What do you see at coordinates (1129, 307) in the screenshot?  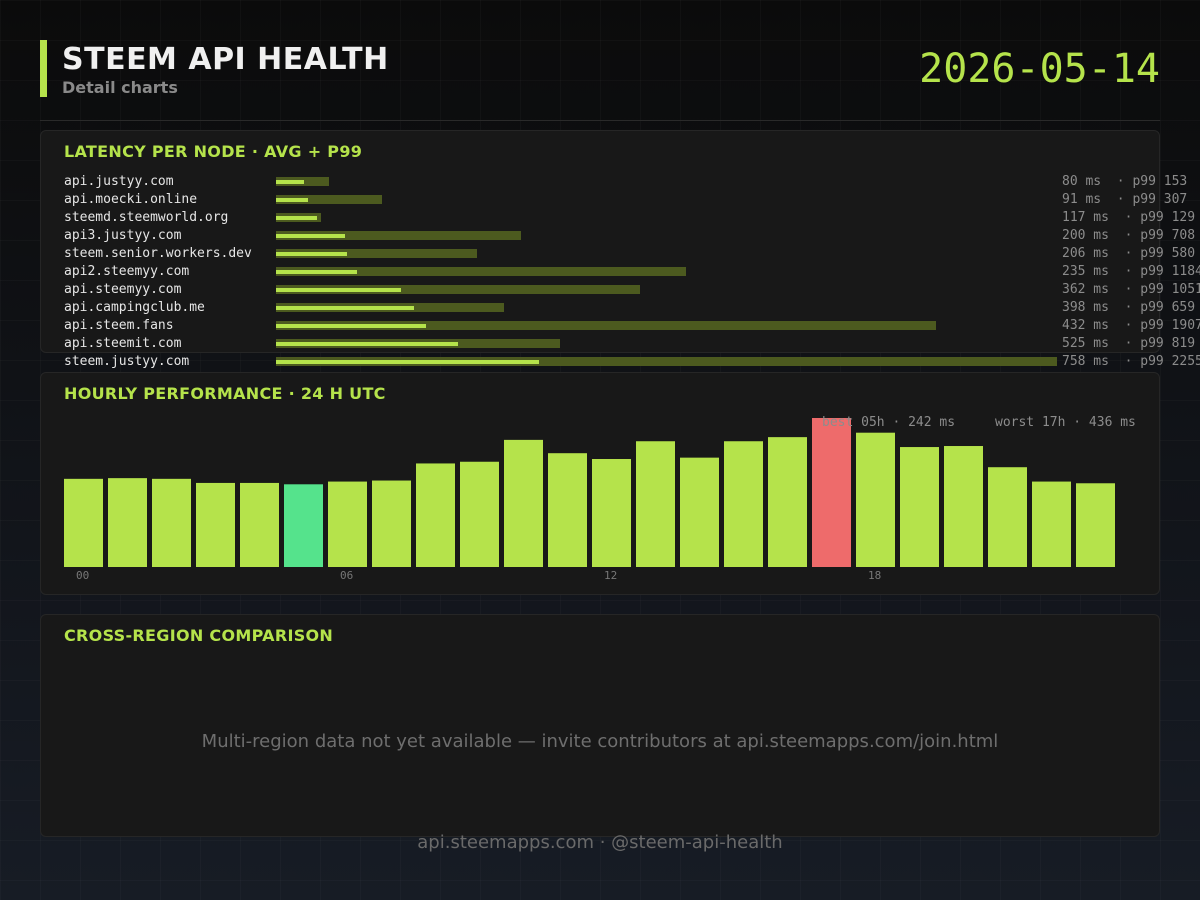 I see `latency-value-label: 398 ms · p99 659` at bounding box center [1129, 307].